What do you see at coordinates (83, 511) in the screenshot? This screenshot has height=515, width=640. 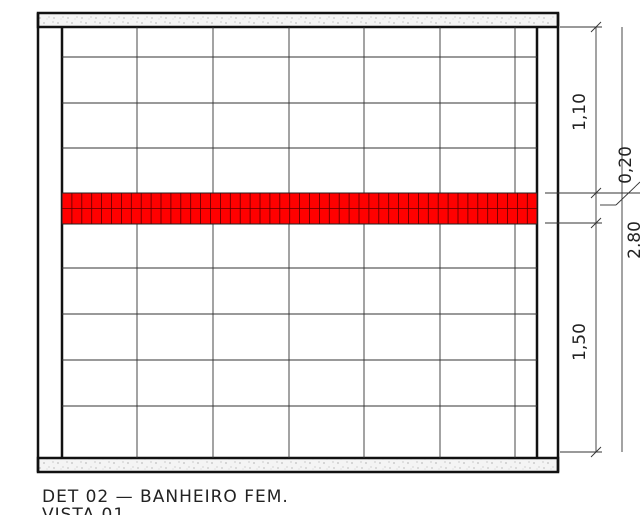 I see `drawing-caption-subtitle: VISTA 01` at bounding box center [83, 511].